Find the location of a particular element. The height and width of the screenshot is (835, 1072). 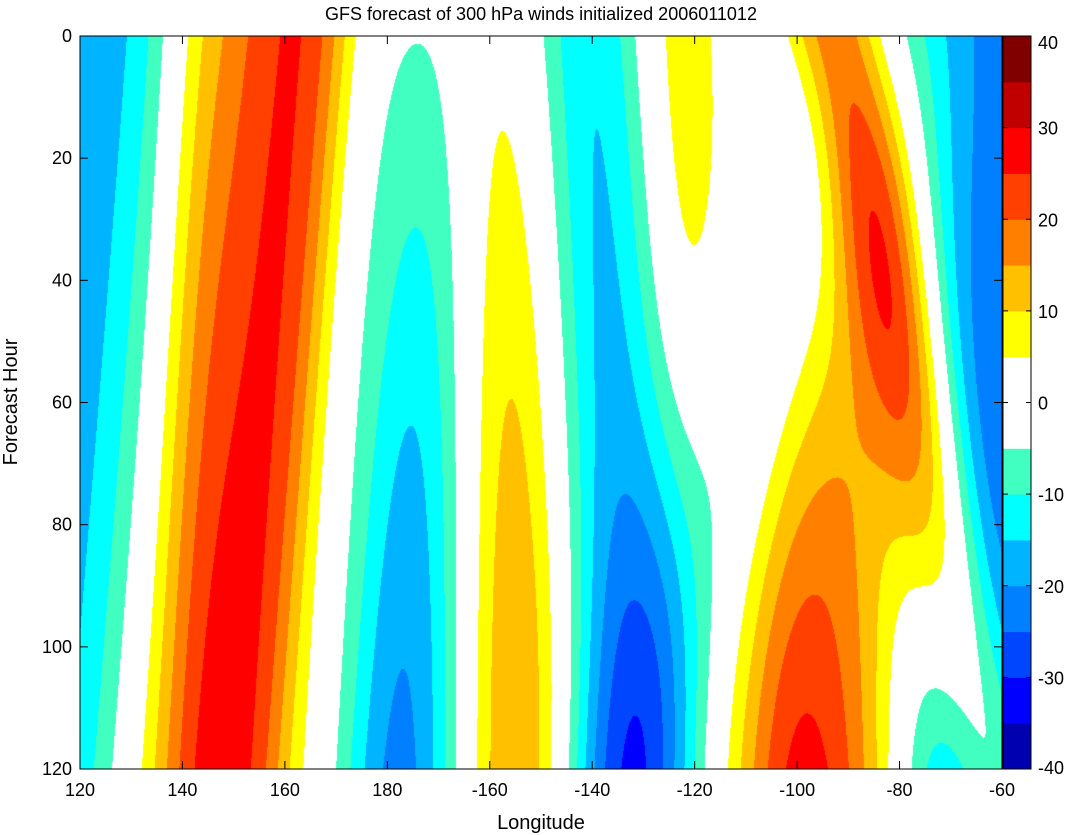

colorbar-tick-label: 10 is located at coordinates (1048, 312).